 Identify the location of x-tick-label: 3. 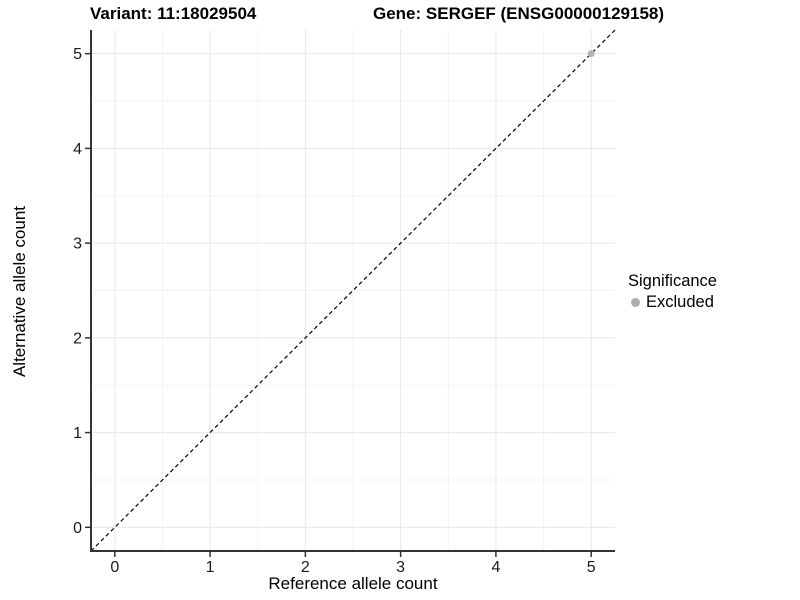
(400, 567).